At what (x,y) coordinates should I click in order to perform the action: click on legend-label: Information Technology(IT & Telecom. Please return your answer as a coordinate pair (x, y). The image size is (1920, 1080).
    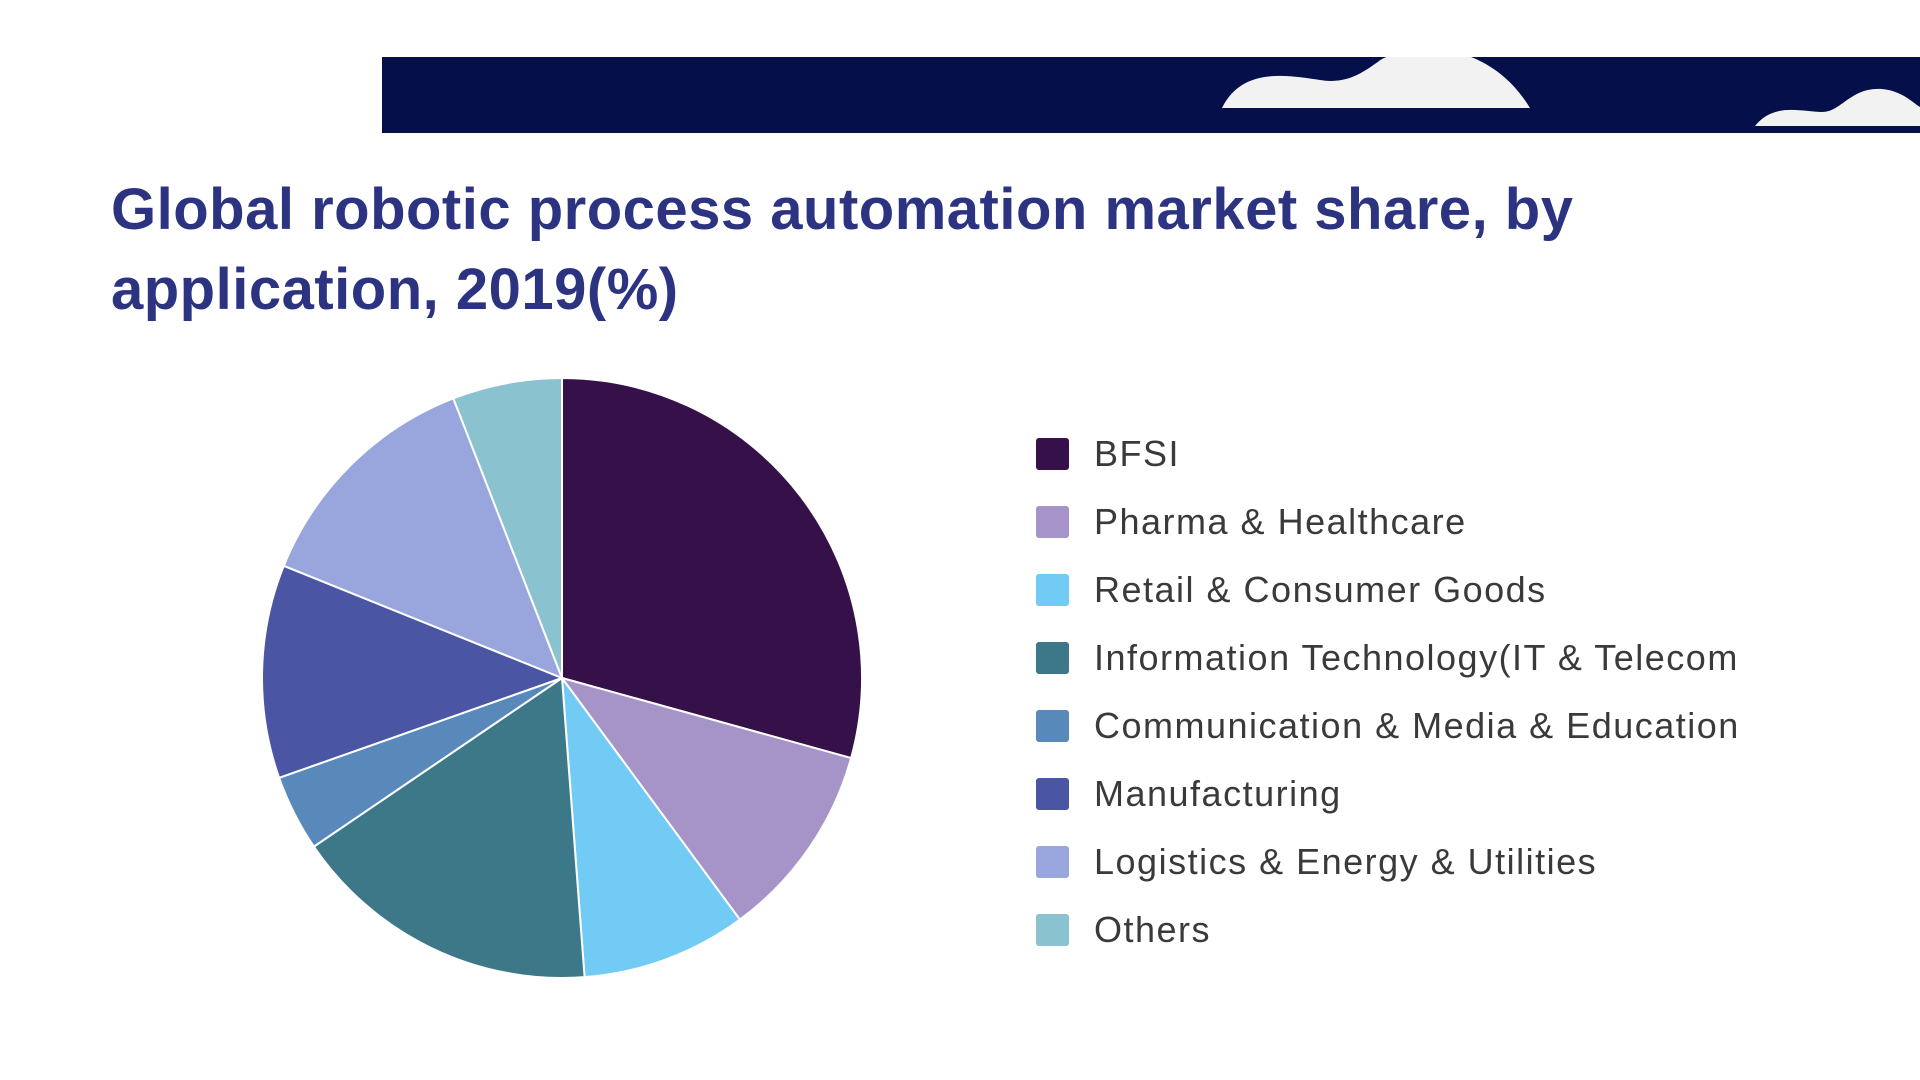
    Looking at the image, I should click on (1416, 657).